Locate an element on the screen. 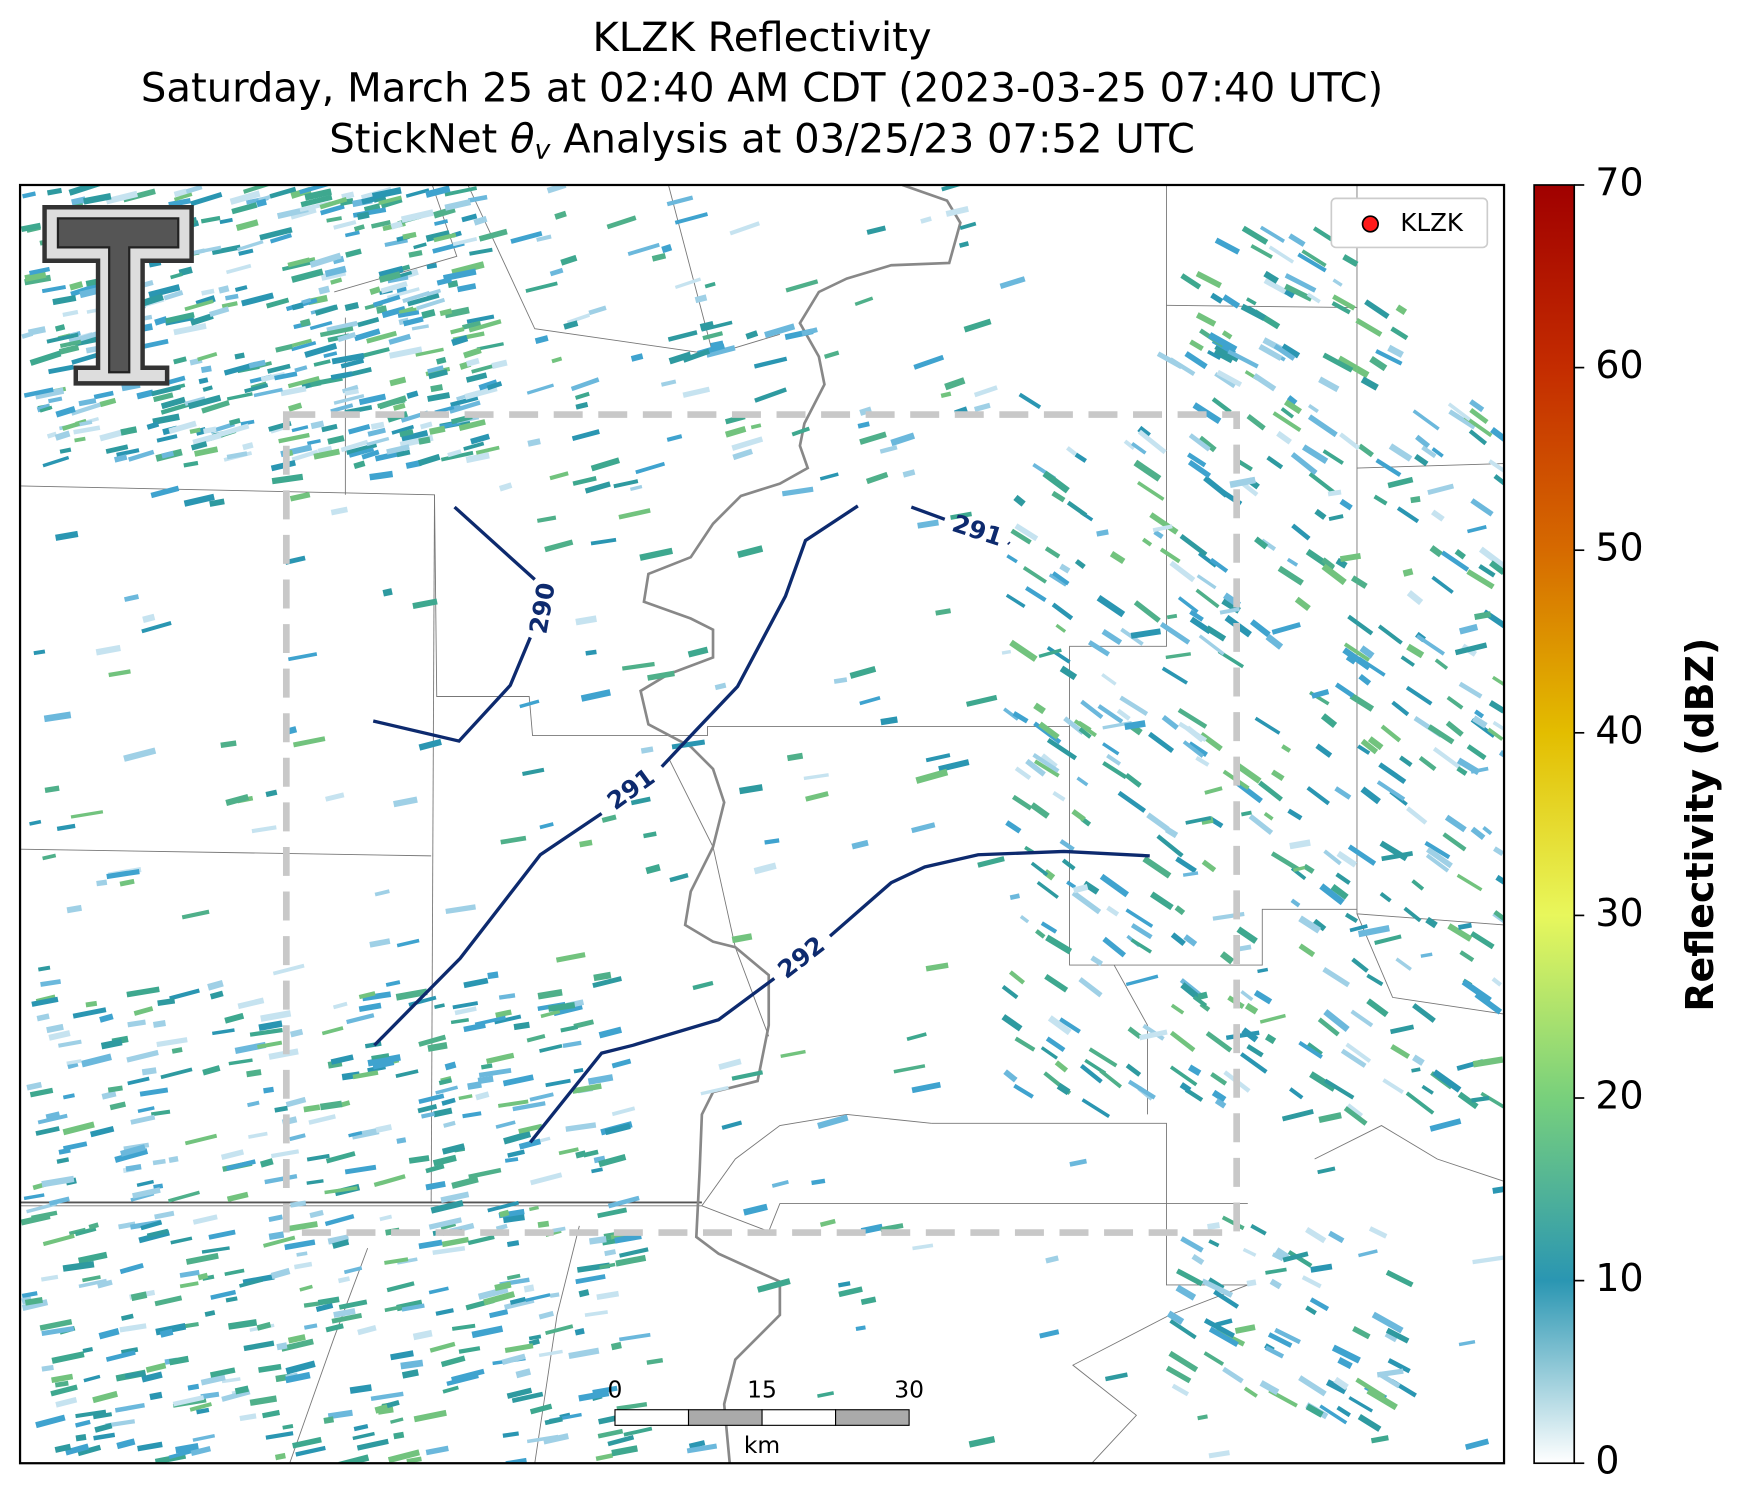  colorbar-label: Reflectivity (dBZ) is located at coordinates (1700, 825).